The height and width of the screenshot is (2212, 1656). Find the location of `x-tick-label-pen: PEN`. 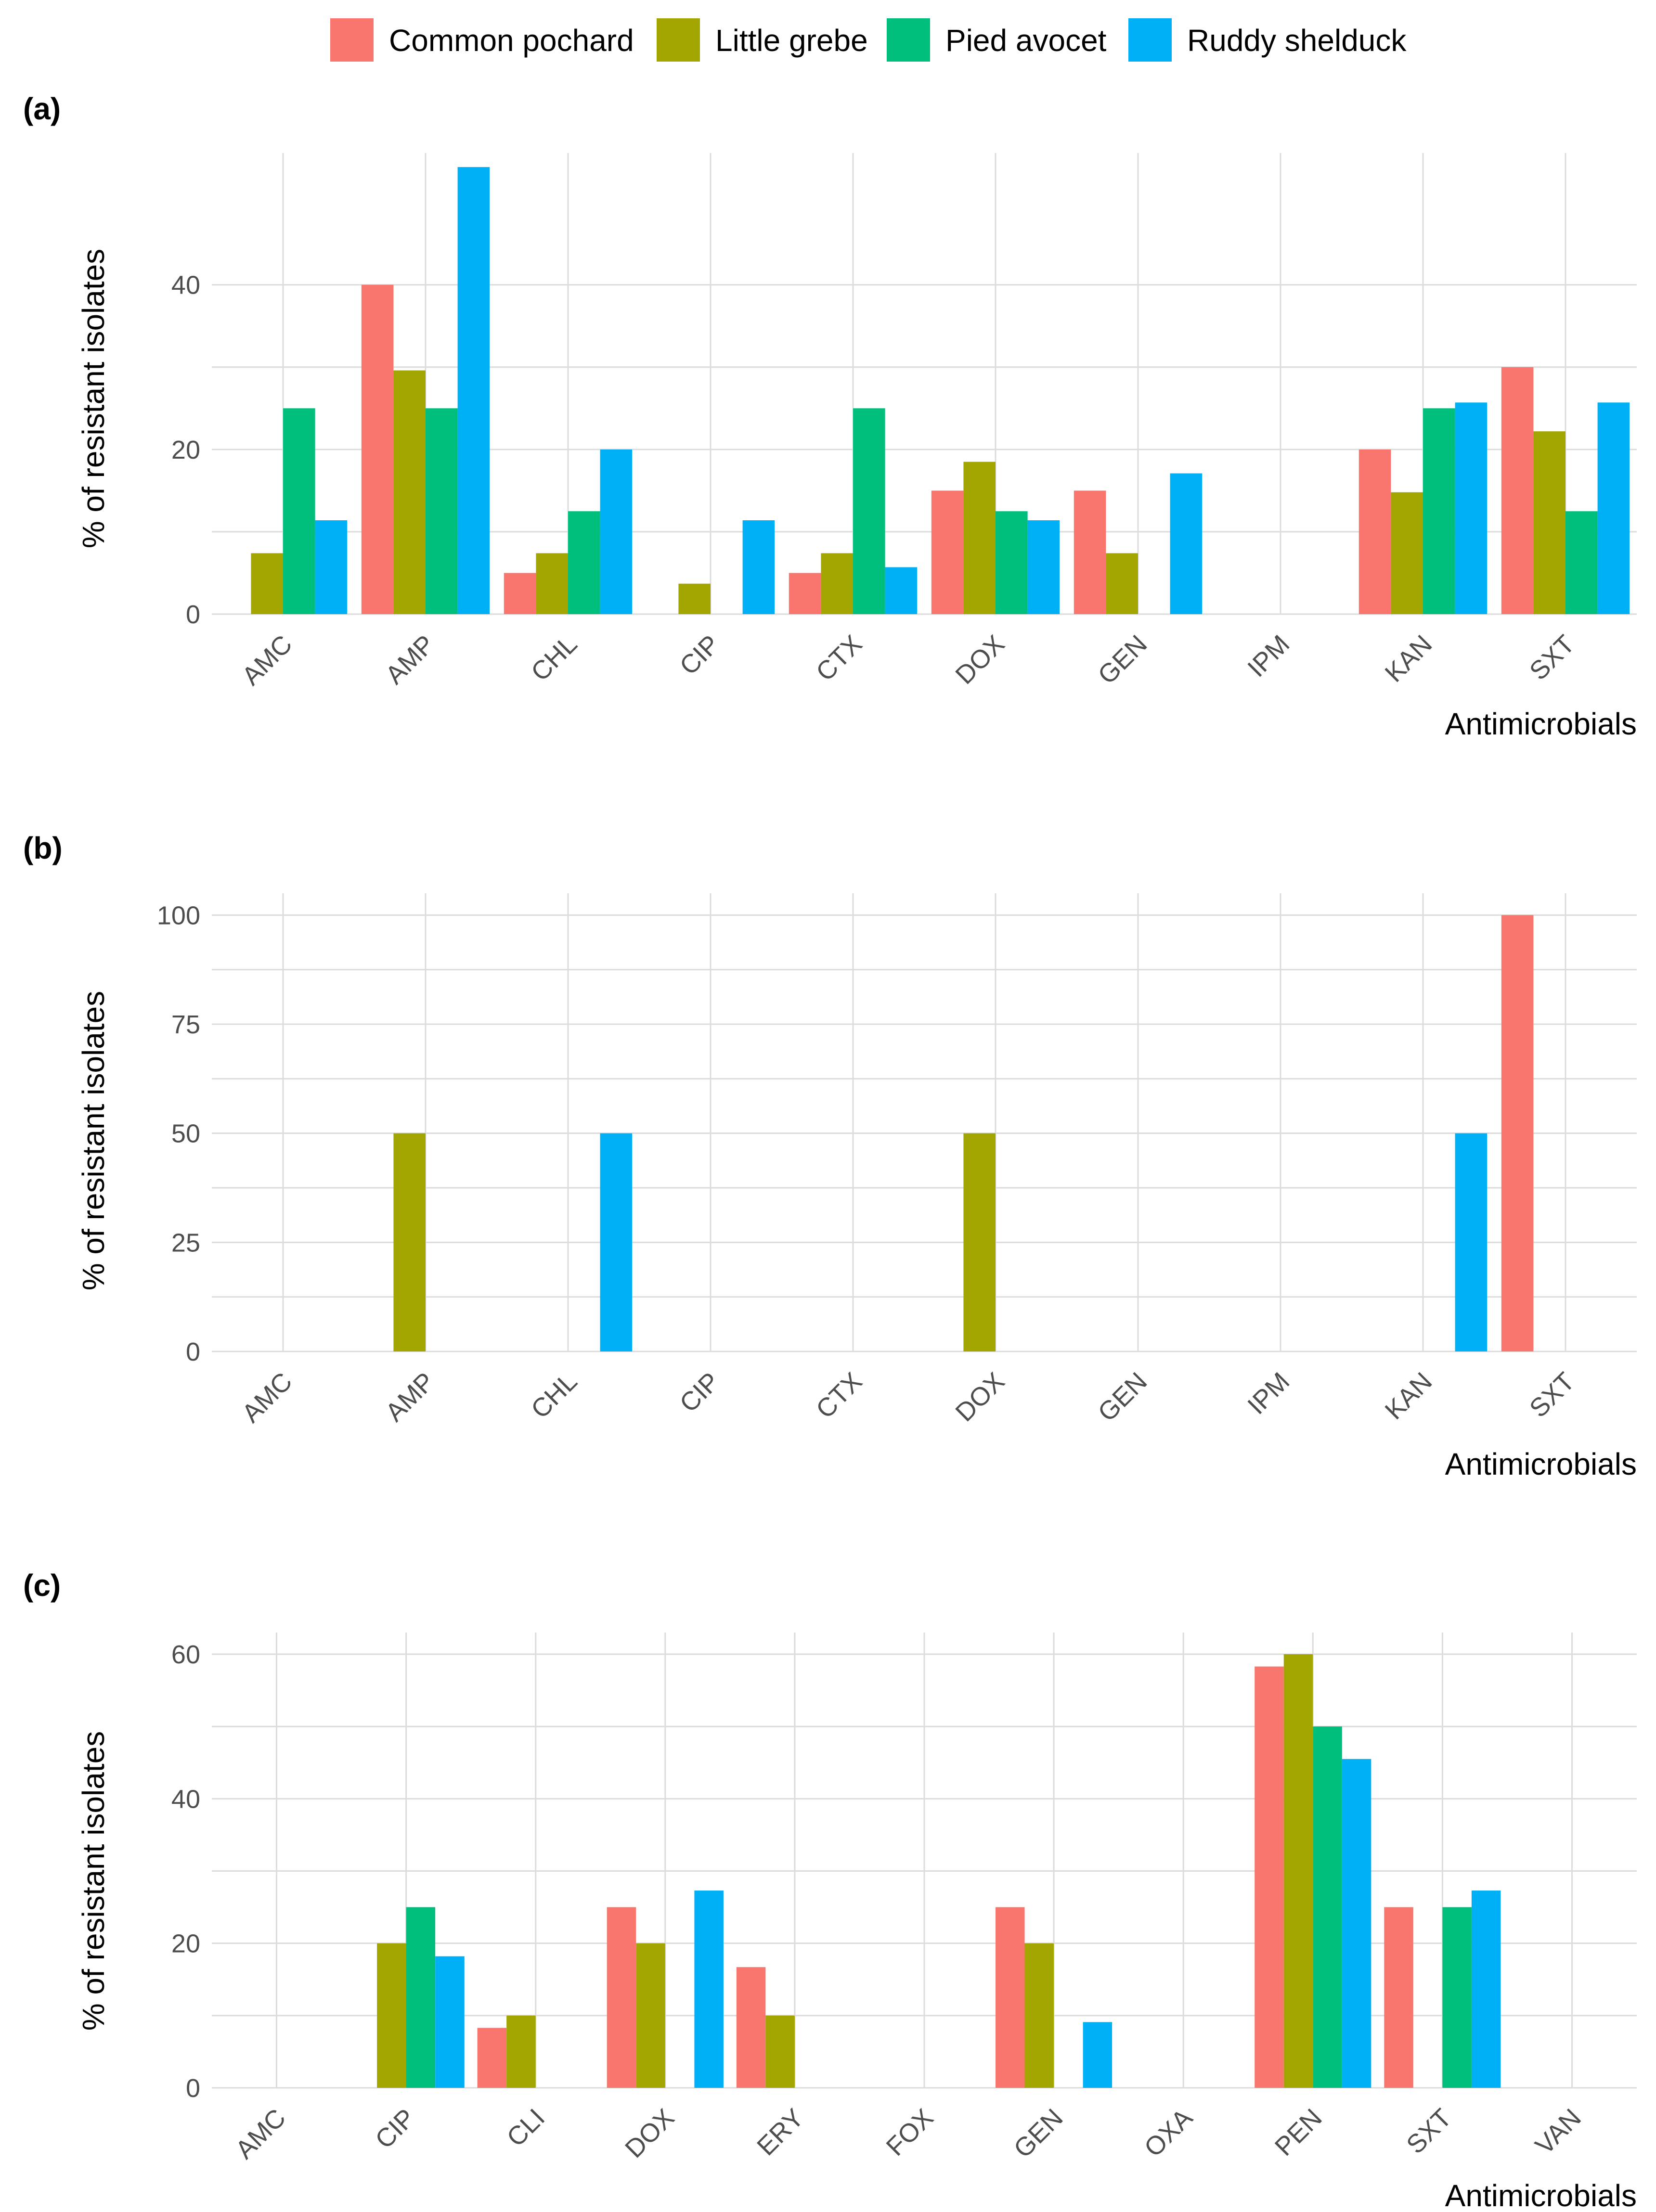

x-tick-label-pen: PEN is located at coordinates (1298, 2132).